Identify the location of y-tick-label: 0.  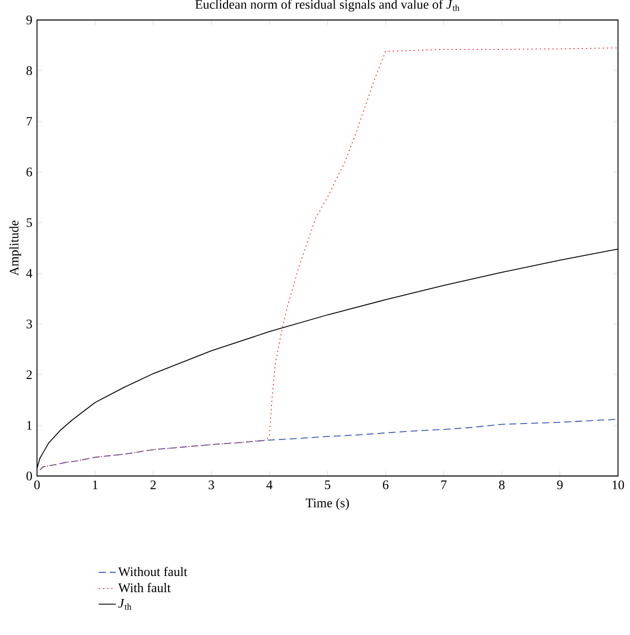
(29, 476).